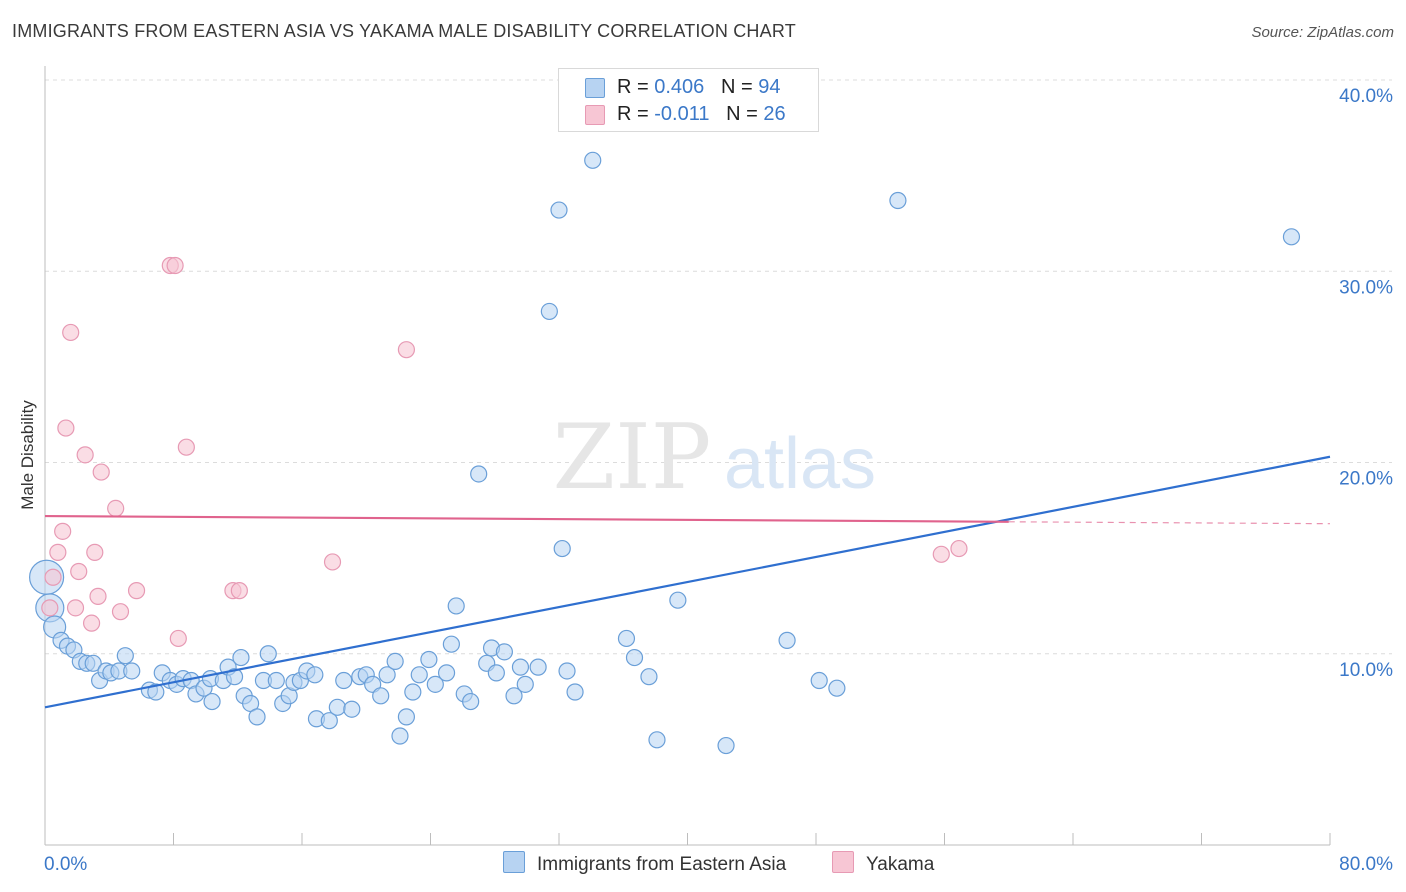  I want to click on bottom-legend-label-eastern-asia: Immigrants from Eastern Asia, so click(662, 864).